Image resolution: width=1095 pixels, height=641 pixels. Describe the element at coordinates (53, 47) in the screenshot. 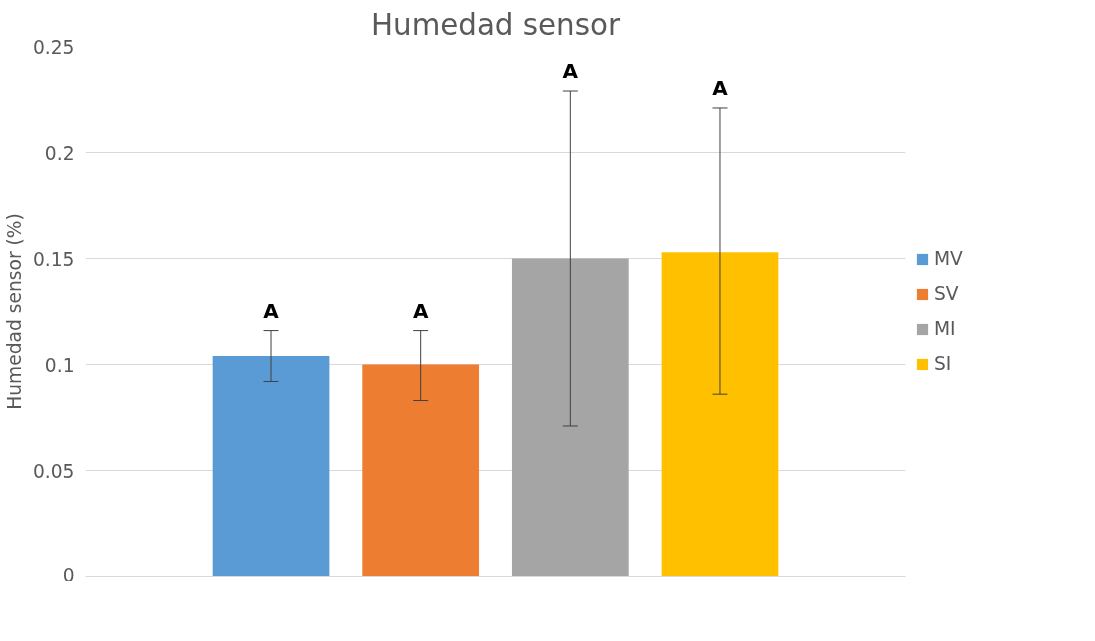

I see `y-tick-label: 0.25` at that location.